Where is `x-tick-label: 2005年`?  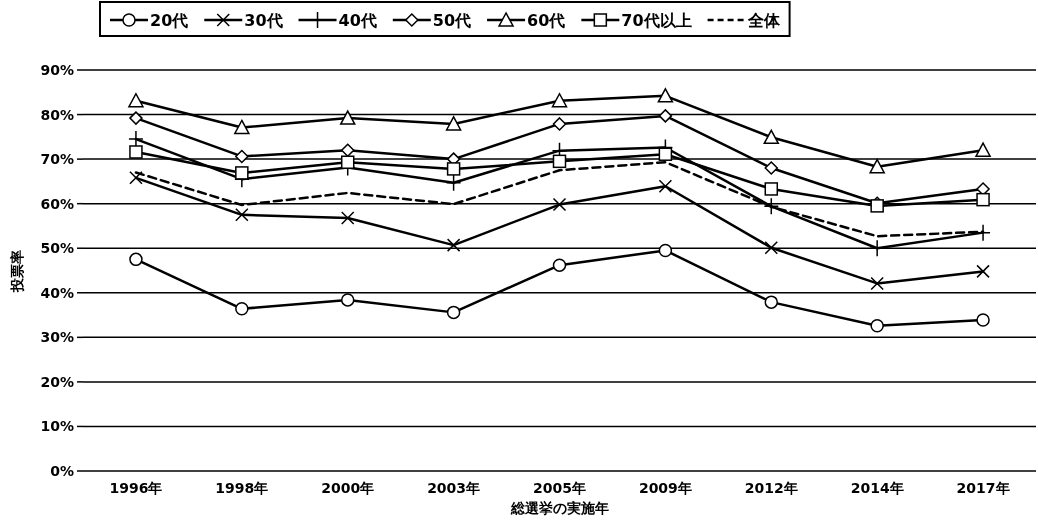 x-tick-label: 2005年 is located at coordinates (559, 488).